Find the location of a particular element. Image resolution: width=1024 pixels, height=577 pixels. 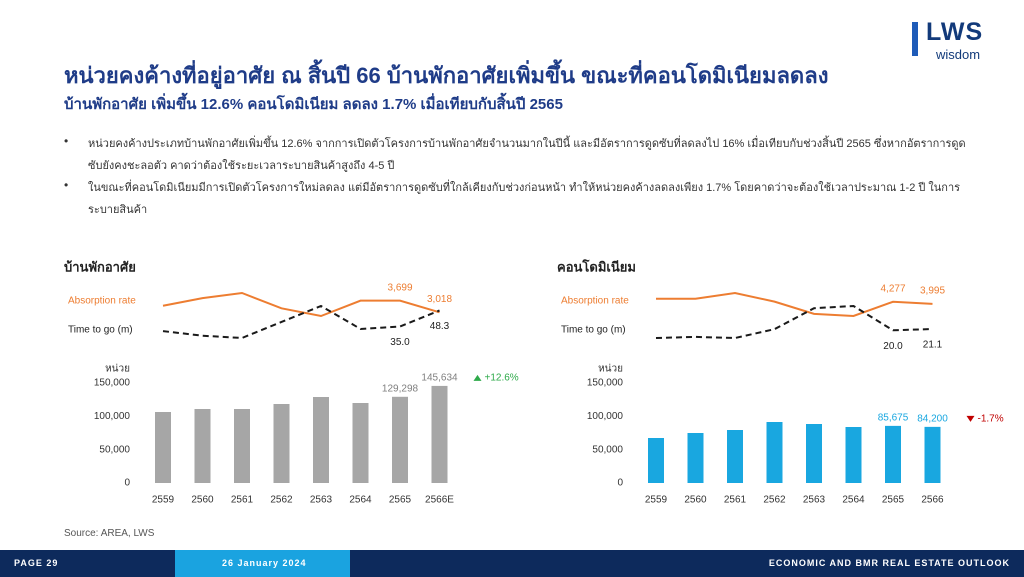

line-label: 3,699 is located at coordinates (399, 287).